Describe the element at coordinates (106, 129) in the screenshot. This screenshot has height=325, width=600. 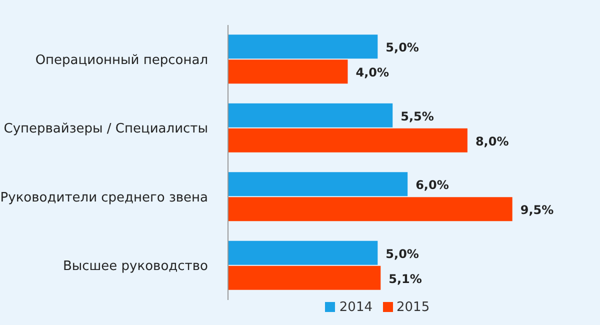
I see `y-tick-label: Супервайзеры / Специалисты` at that location.